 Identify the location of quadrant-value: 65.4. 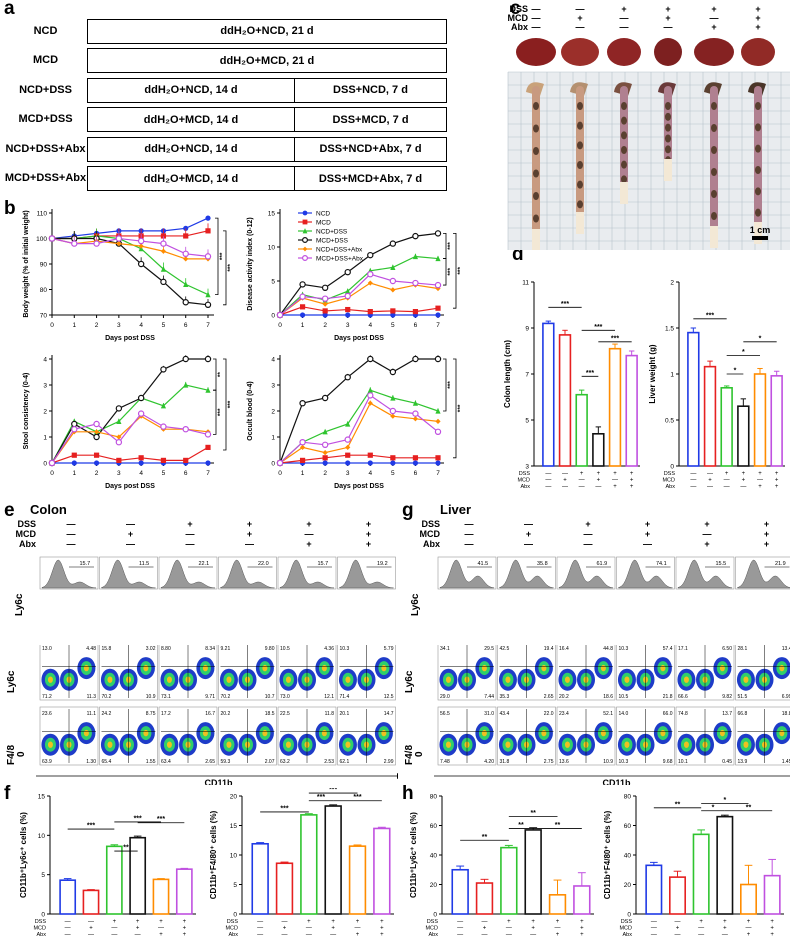
(107, 762).